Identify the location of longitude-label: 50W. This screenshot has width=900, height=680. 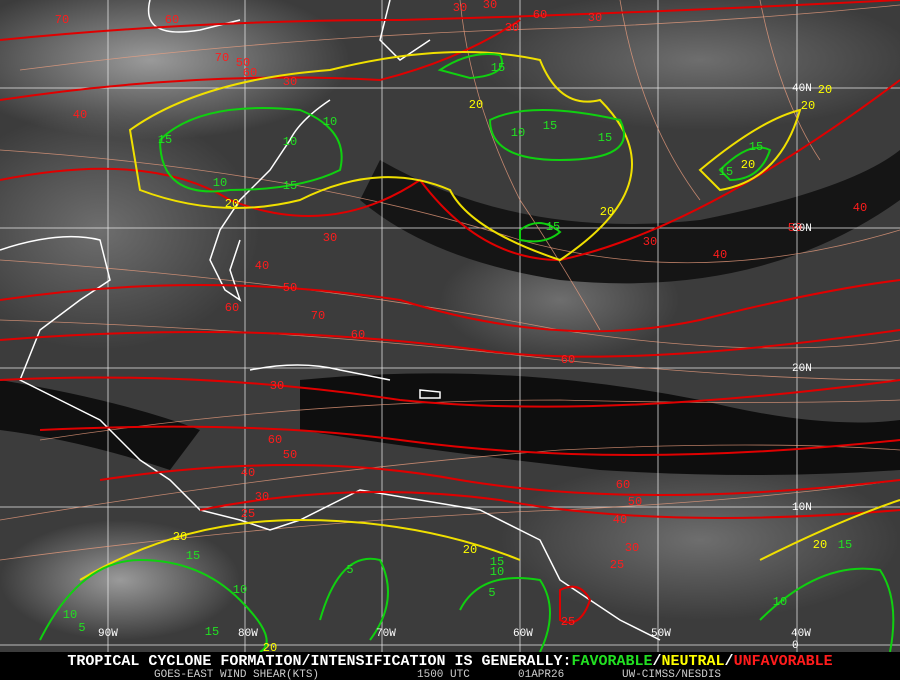
(661, 634).